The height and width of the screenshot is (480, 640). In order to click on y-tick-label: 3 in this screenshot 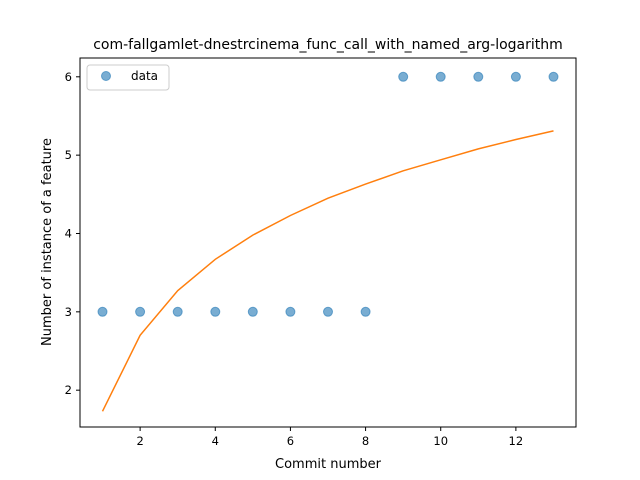, I will do `click(68, 312)`.